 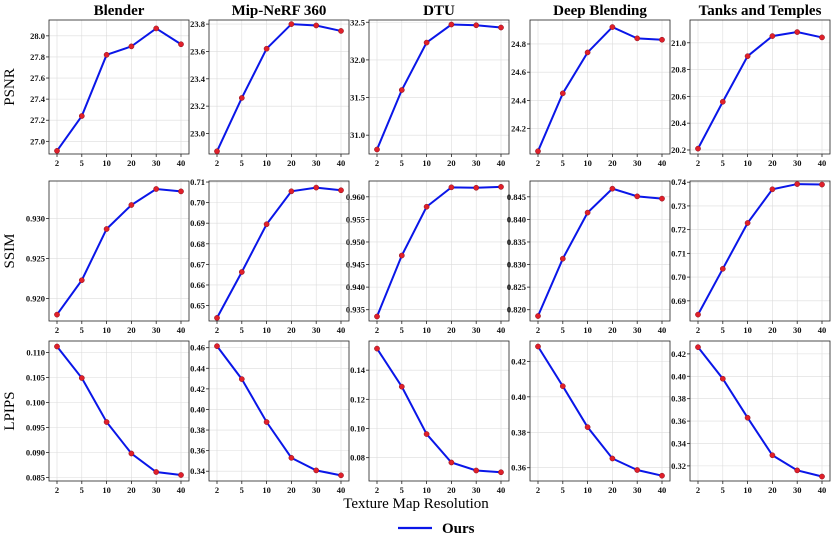 What do you see at coordinates (197, 51) in the screenshot?
I see `y-tick-label: 23.6` at bounding box center [197, 51].